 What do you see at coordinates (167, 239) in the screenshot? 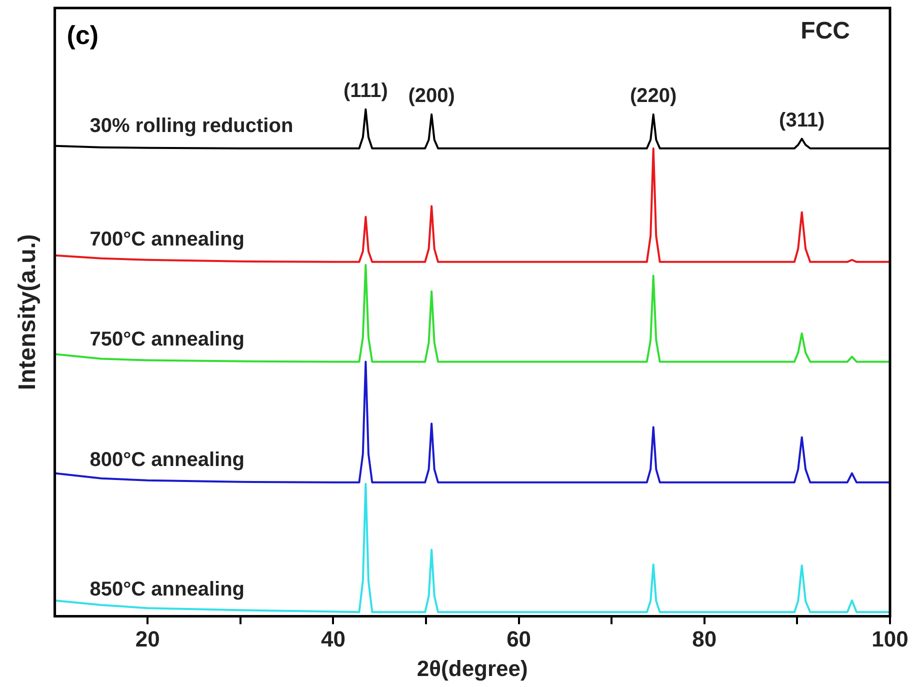
I see `series-label: 700°C annealing` at bounding box center [167, 239].